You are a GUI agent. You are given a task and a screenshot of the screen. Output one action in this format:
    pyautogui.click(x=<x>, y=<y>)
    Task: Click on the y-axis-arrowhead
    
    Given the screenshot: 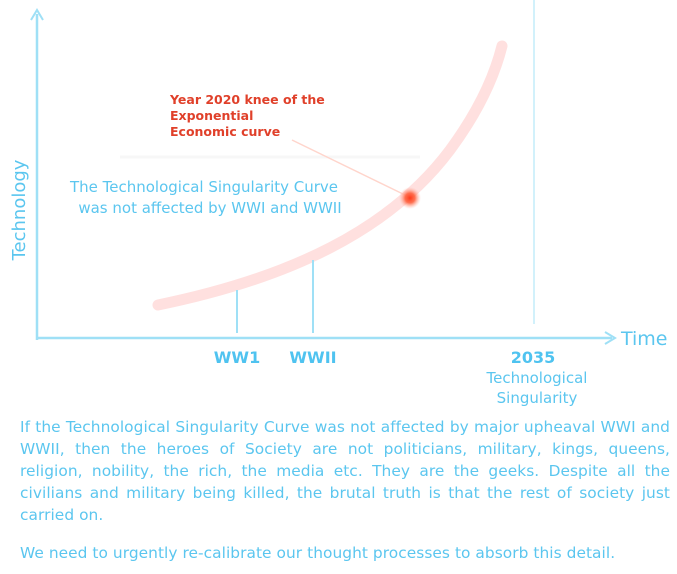 What is the action you would take?
    pyautogui.click(x=37, y=14)
    